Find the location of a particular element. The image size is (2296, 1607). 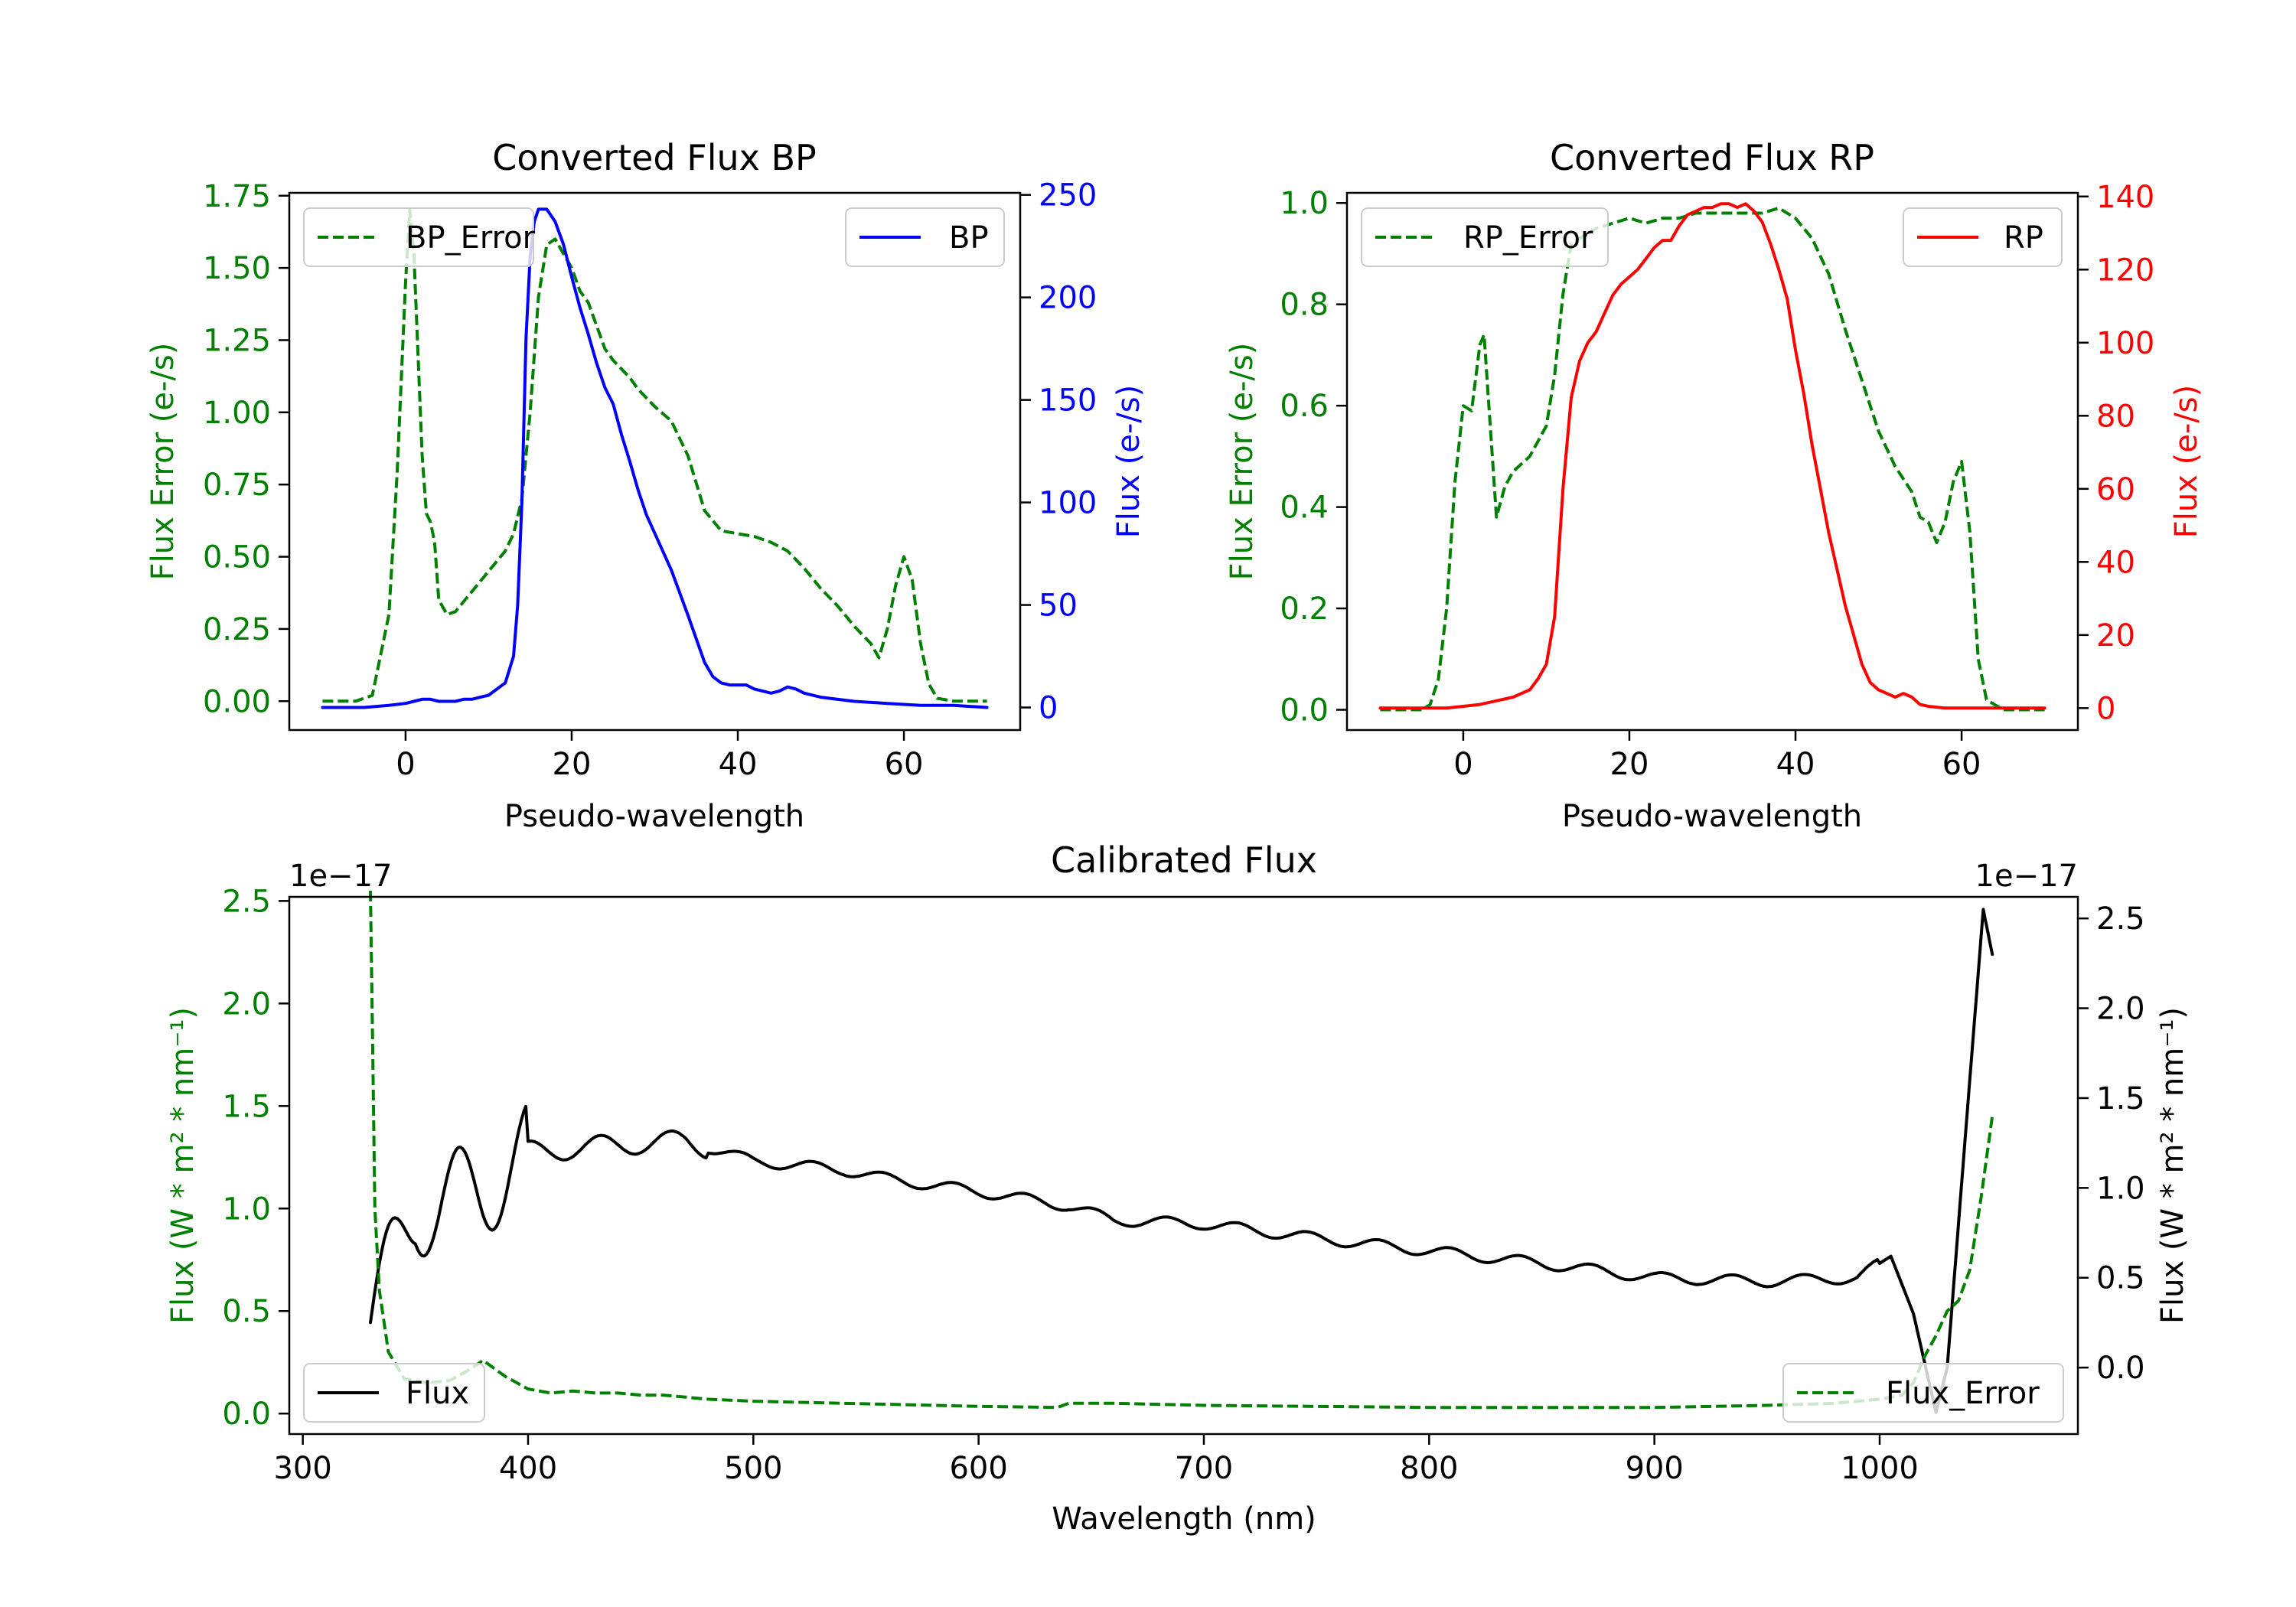

x-tick-label: 300 is located at coordinates (302, 1468).